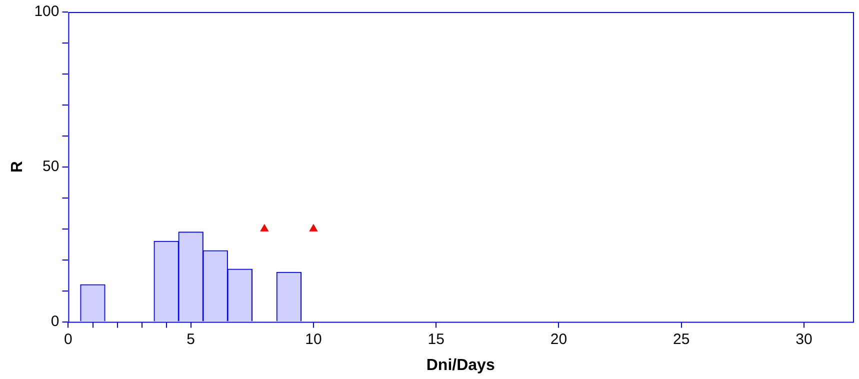 This screenshot has height=379, width=859. I want to click on x-tick-label: 20, so click(559, 339).